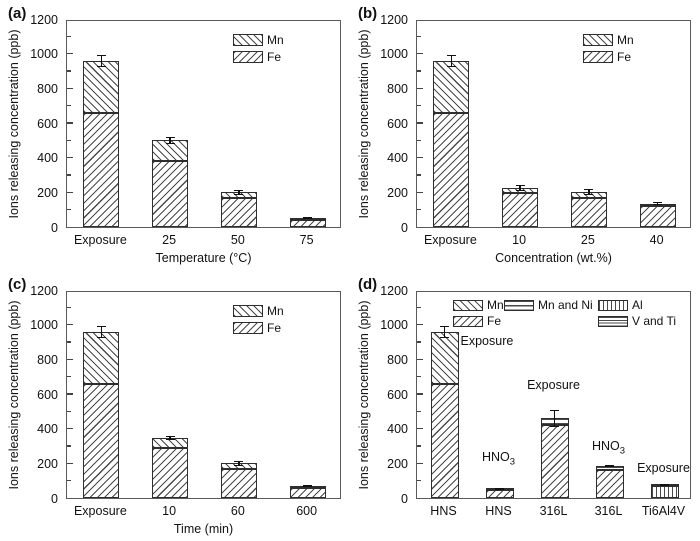  I want to click on x-tick-label: 10, so click(169, 511).